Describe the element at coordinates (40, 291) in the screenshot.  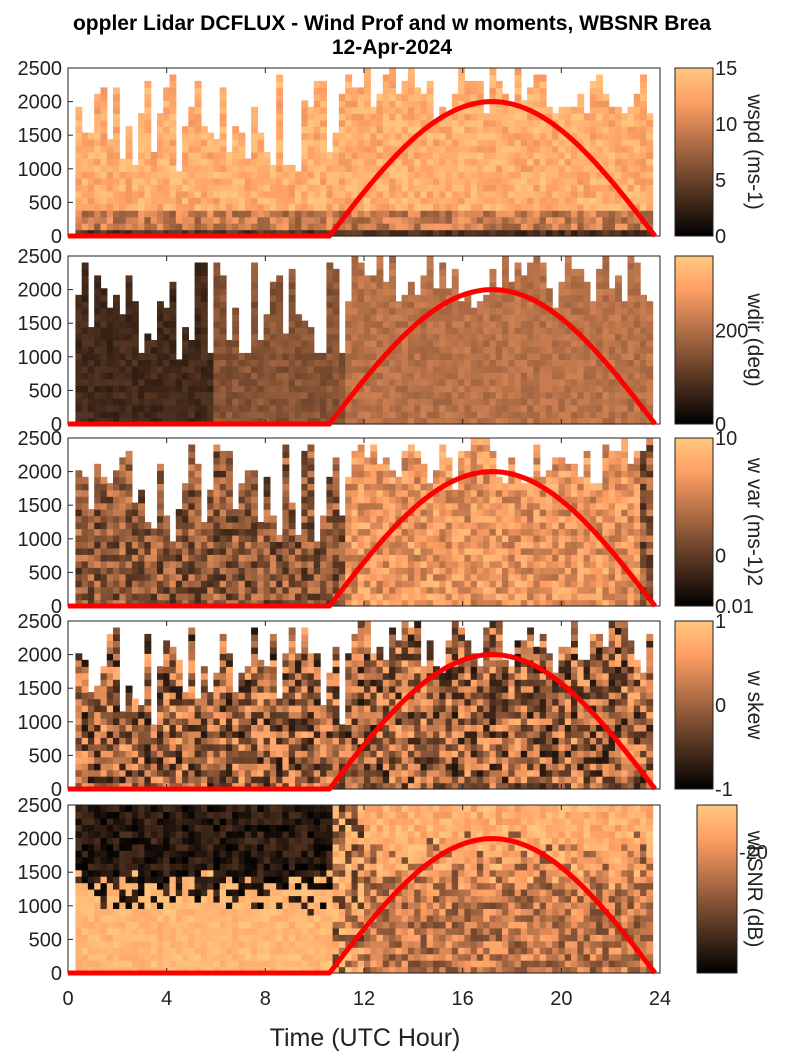
I see `y-tick-label: 2000` at that location.